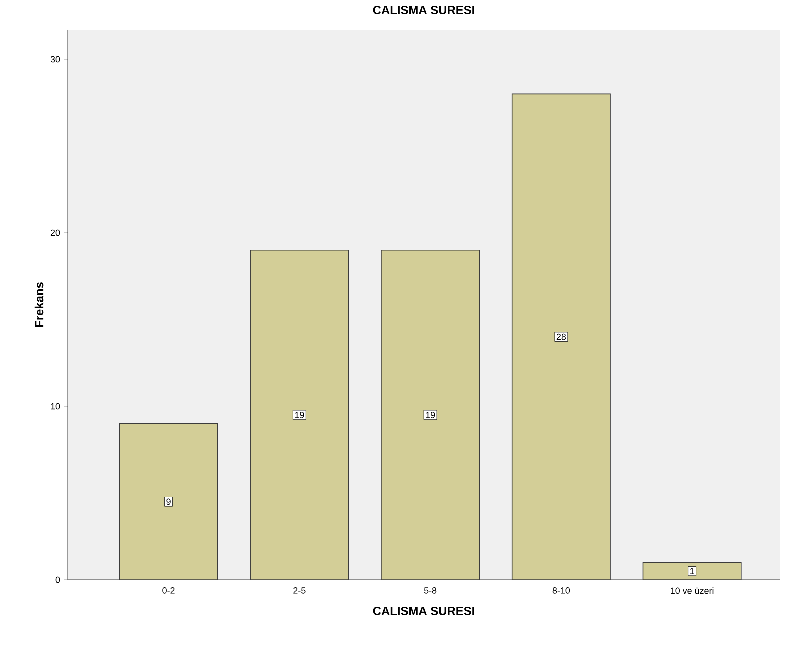 Image resolution: width=788 pixels, height=646 pixels. Describe the element at coordinates (39, 305) in the screenshot. I see `y-axis-title: Frekans` at that location.